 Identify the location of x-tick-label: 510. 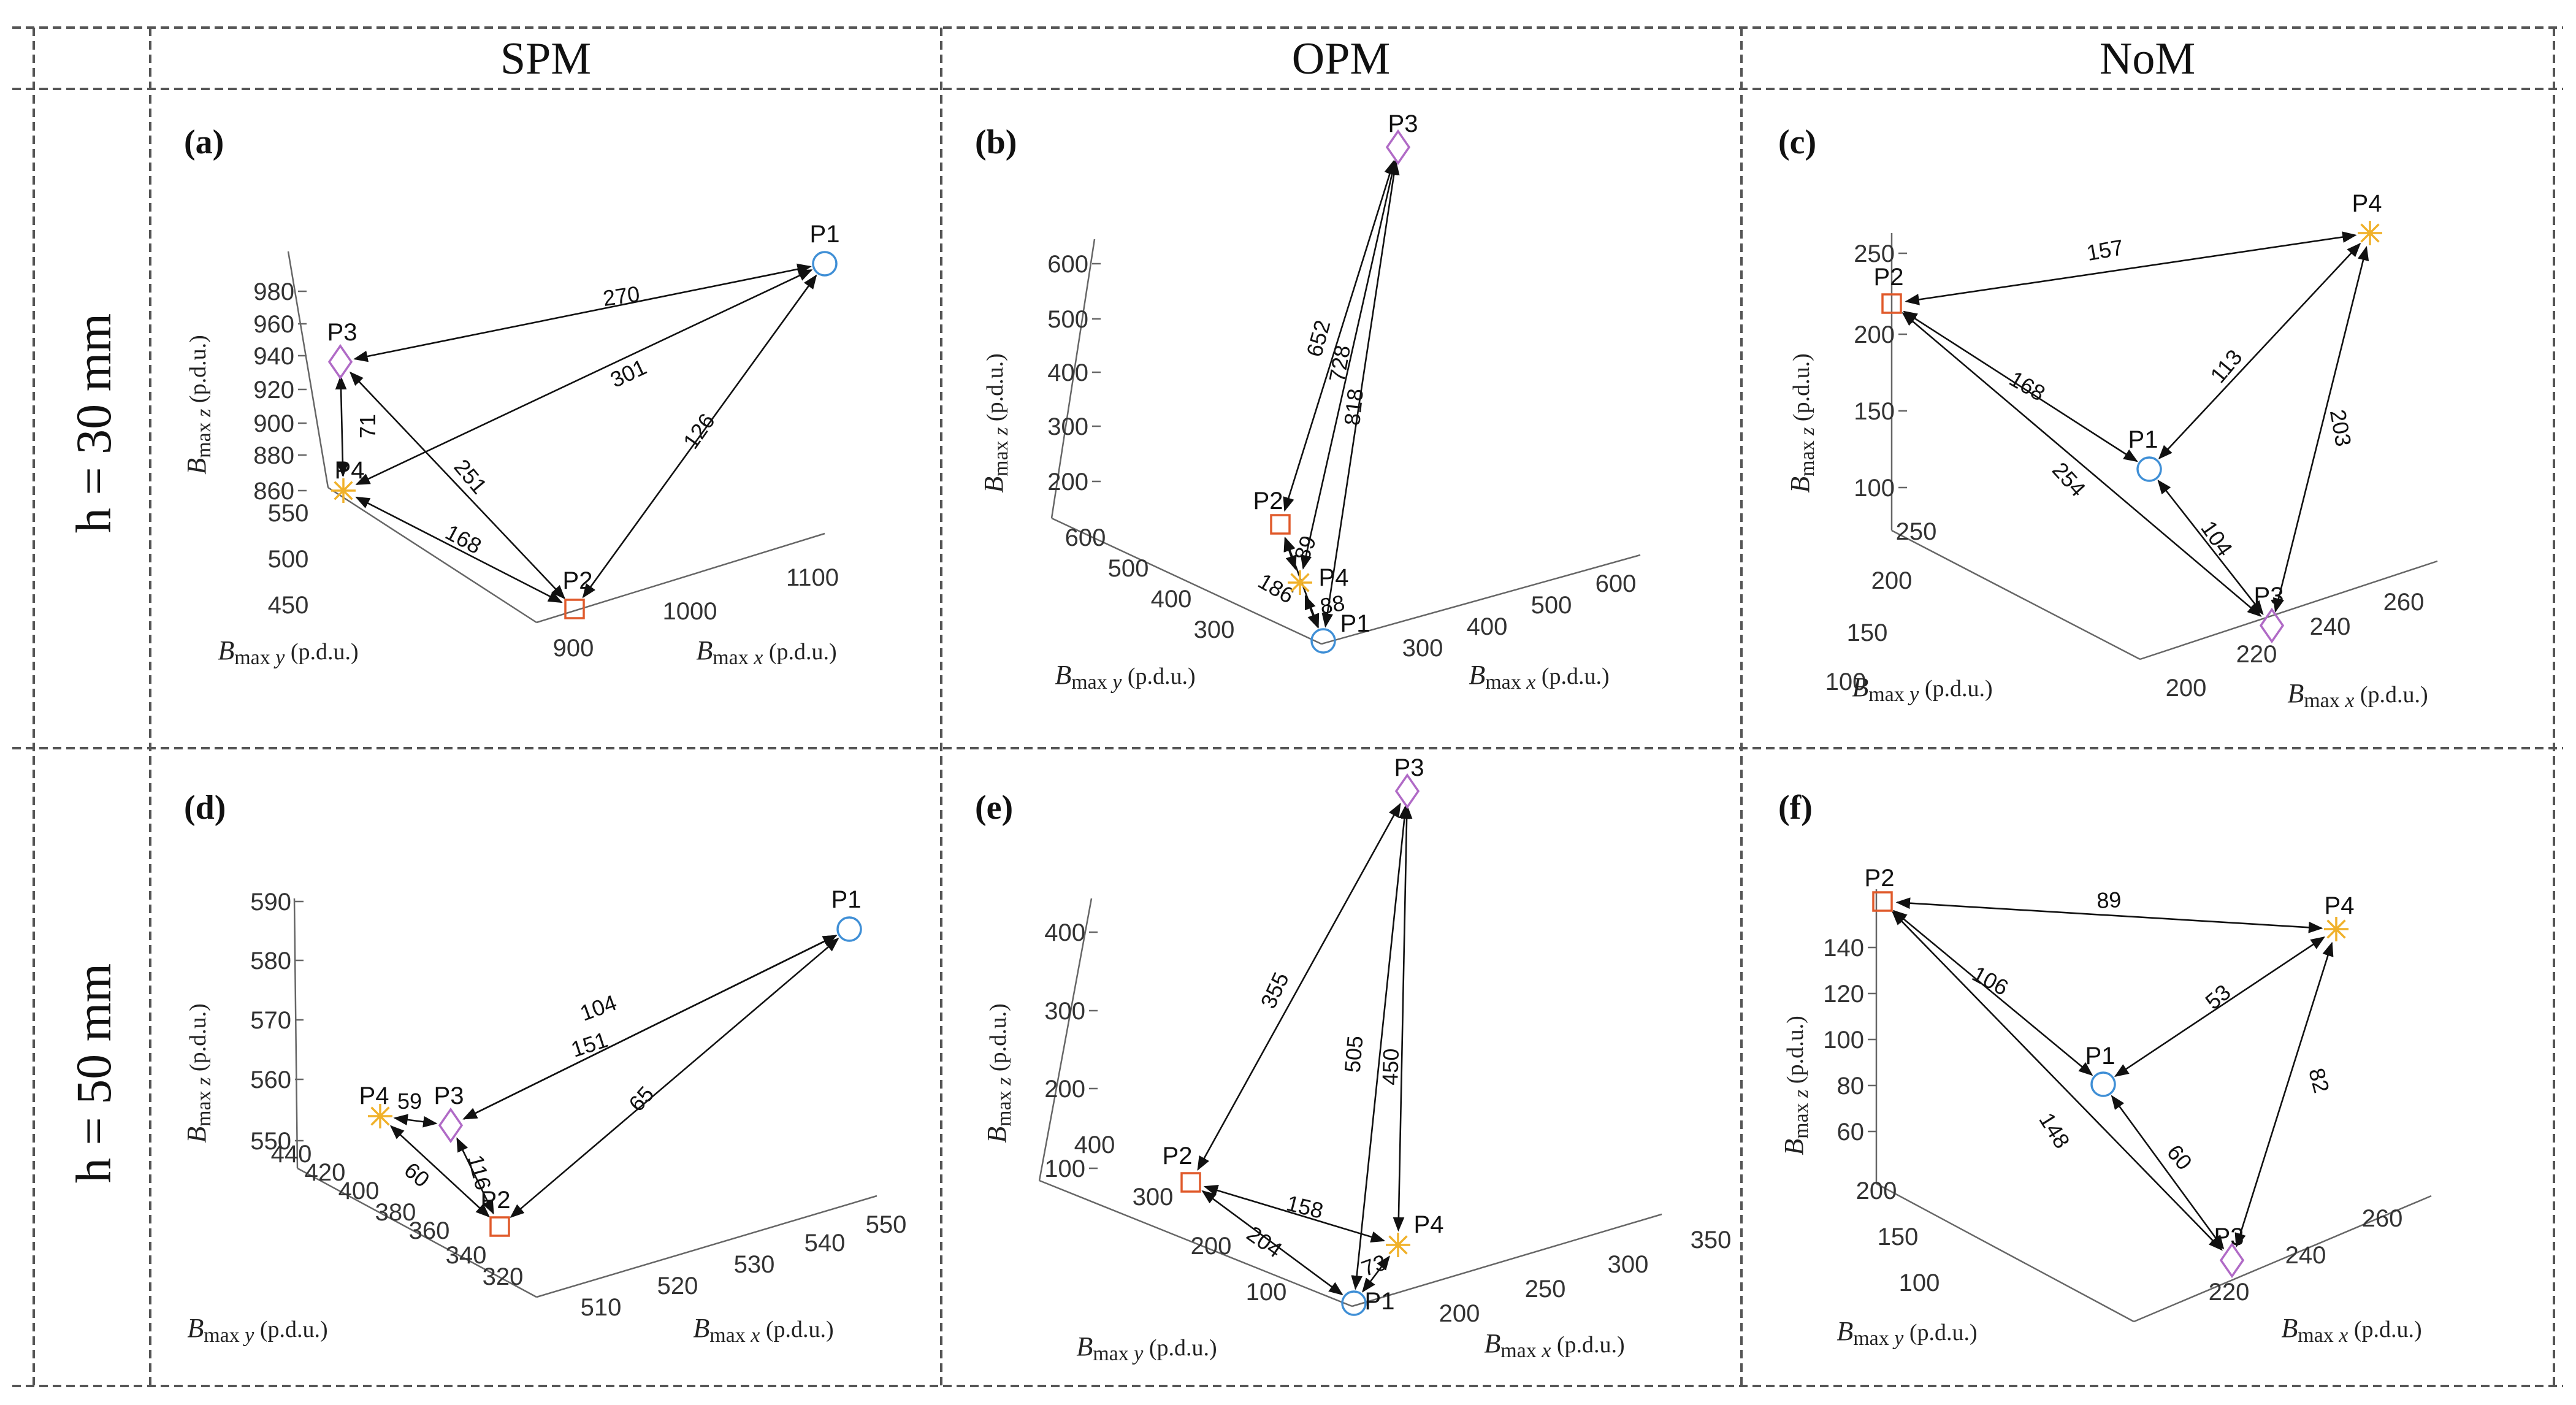
(601, 1307).